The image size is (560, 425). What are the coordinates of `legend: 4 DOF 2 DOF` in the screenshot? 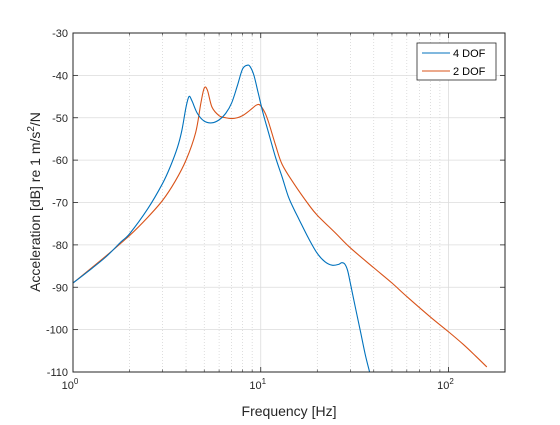 It's located at (456, 61).